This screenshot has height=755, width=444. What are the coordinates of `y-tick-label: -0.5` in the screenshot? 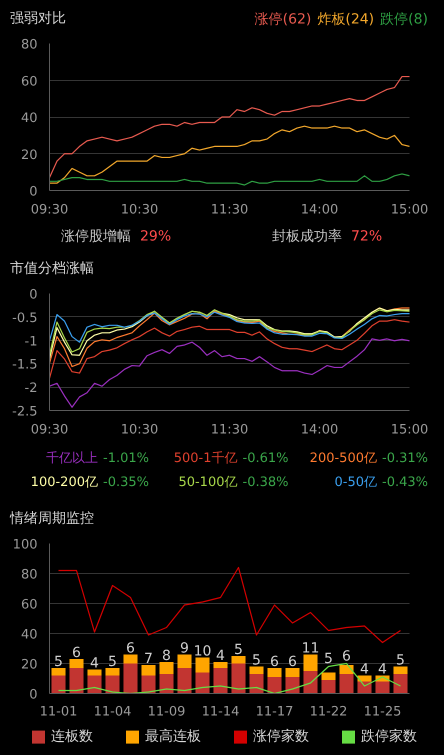 It's located at (25, 318).